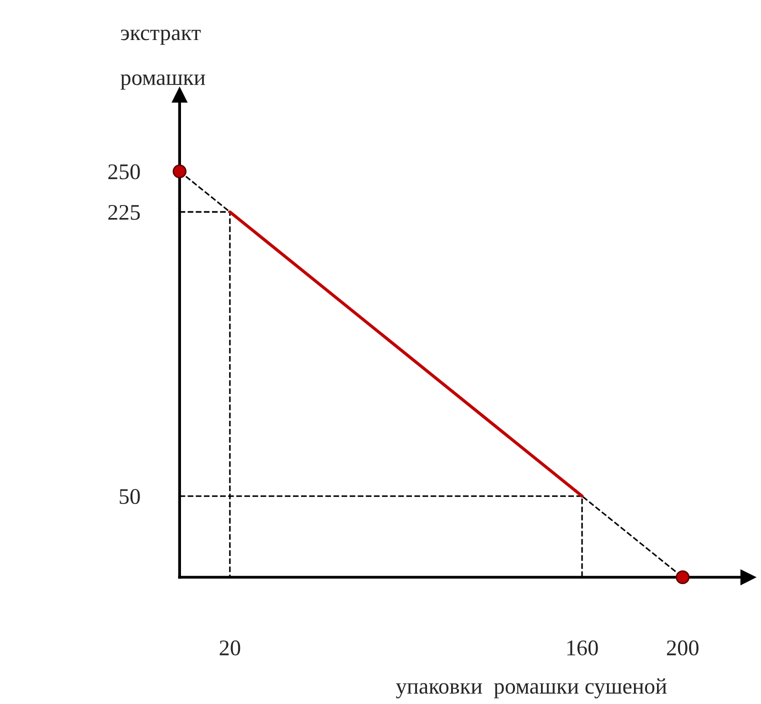 This screenshot has width=761, height=704. Describe the element at coordinates (582, 648) in the screenshot. I see `x-tick-label: 160` at that location.